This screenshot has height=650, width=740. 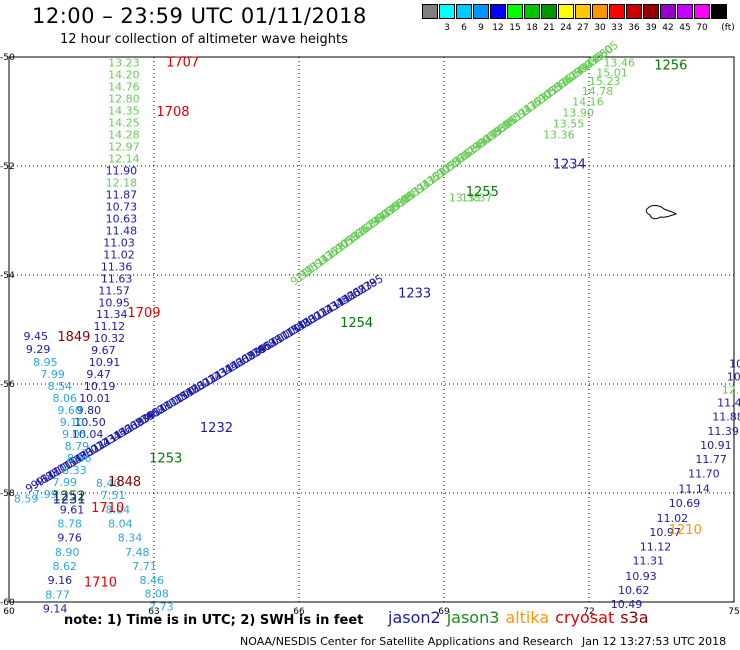 What do you see at coordinates (153, 612) in the screenshot?
I see `longitude-tick-label: 63` at bounding box center [153, 612].